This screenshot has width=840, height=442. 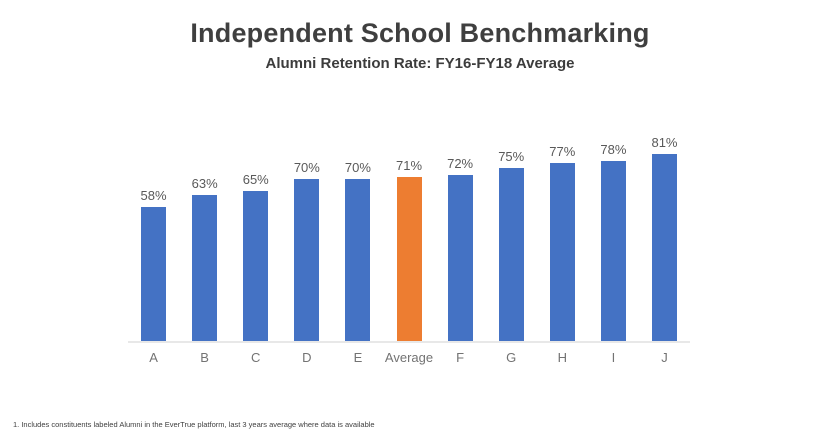 I want to click on bar-column: 71%, so click(x=408, y=249).